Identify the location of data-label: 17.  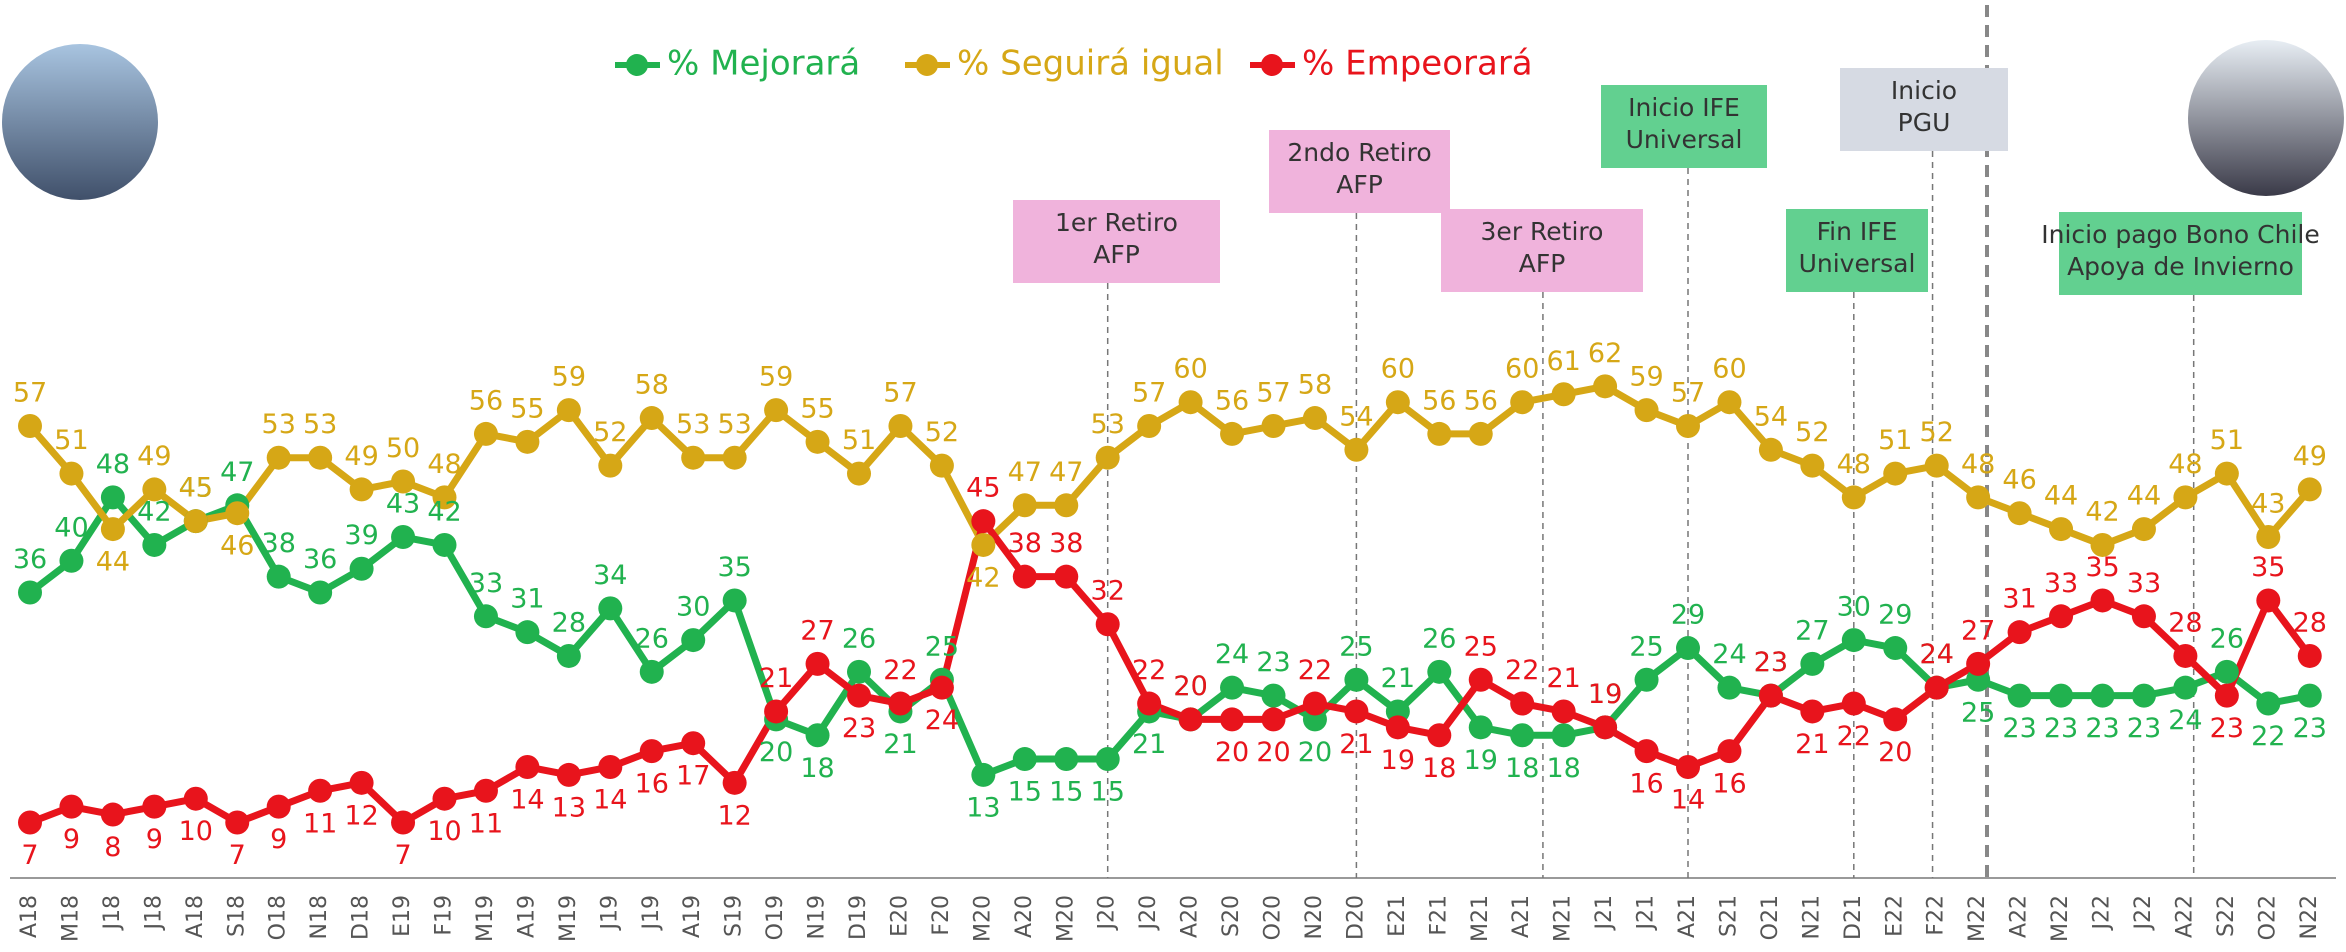
(693, 776).